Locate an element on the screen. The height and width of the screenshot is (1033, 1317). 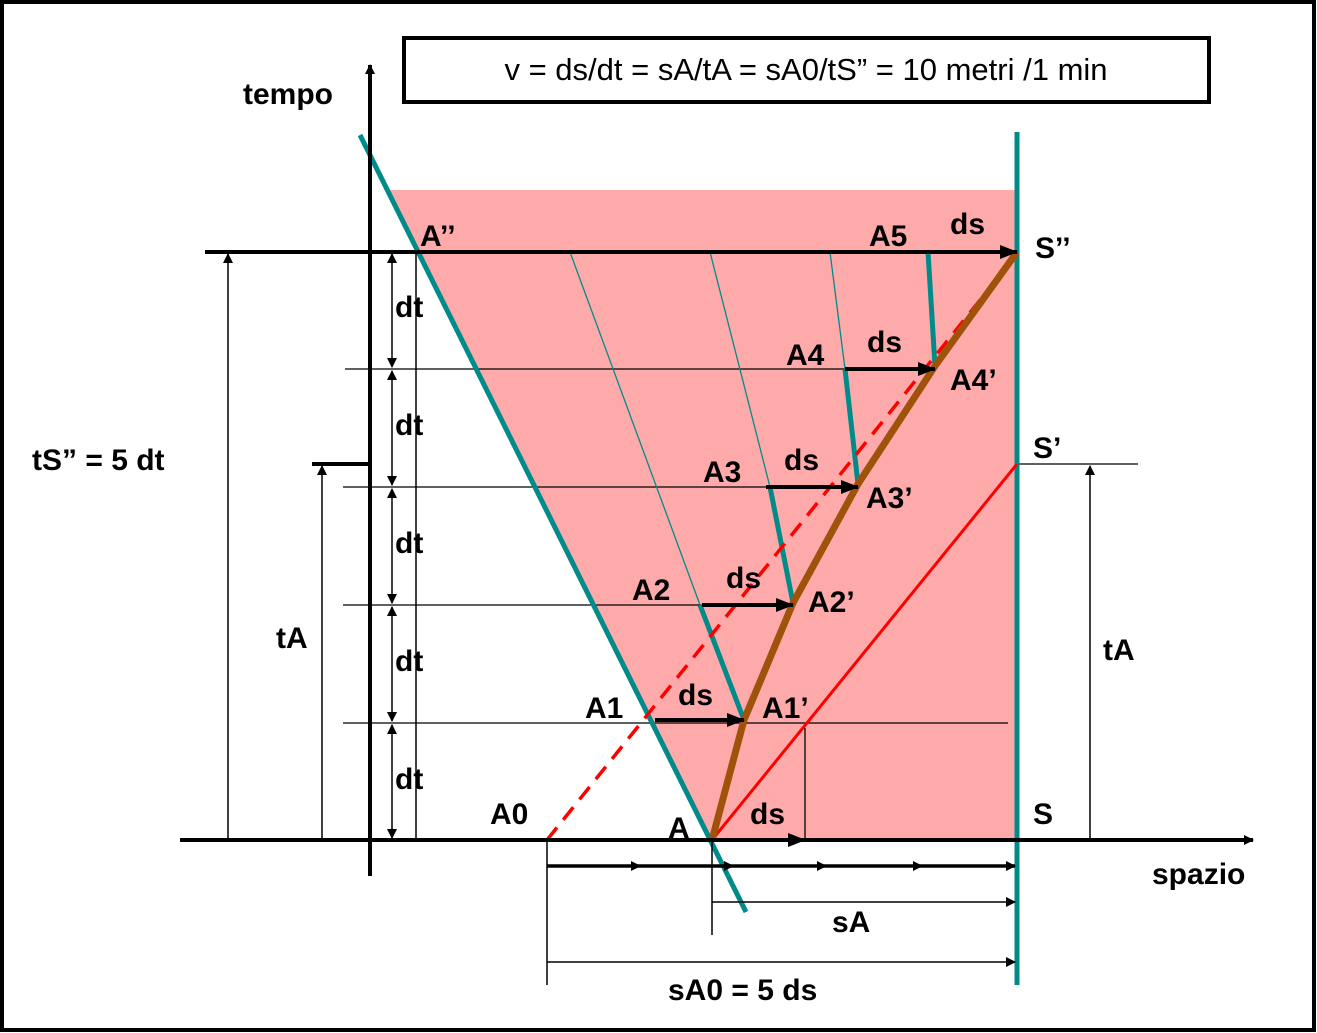
y-axis-label: tempo is located at coordinates (288, 94).